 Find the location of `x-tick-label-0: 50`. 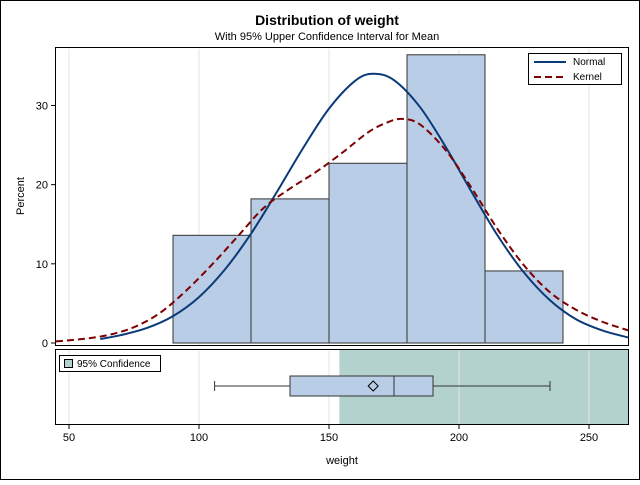

x-tick-label-0: 50 is located at coordinates (69, 438).